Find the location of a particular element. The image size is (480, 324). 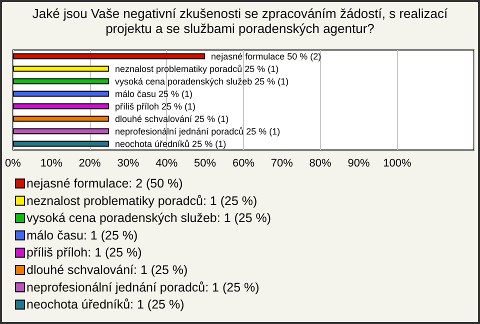

x-tick-label: 50% is located at coordinates (205, 164).